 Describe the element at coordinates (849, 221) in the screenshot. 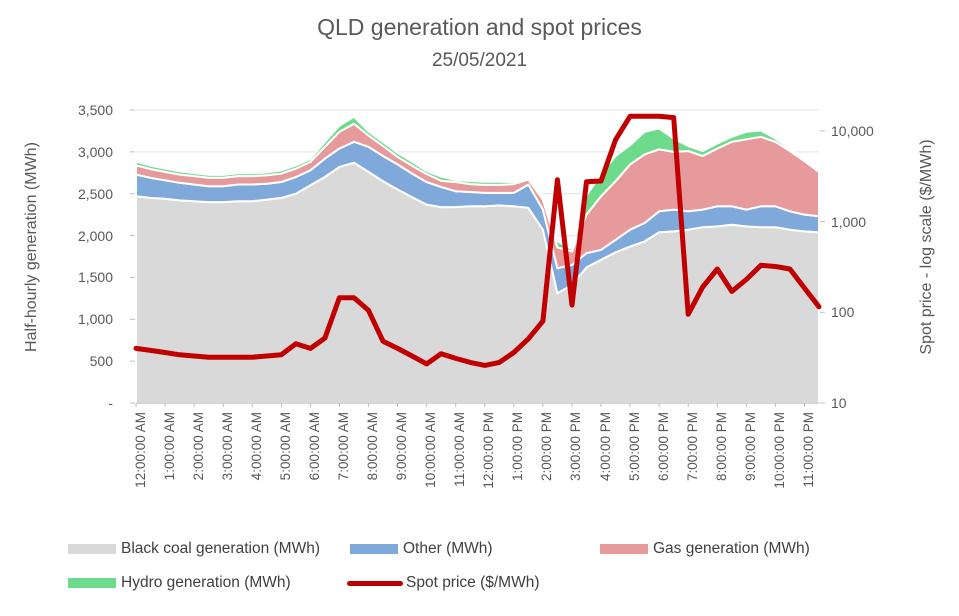

I see `right-axis-tick-label: 1,000` at that location.